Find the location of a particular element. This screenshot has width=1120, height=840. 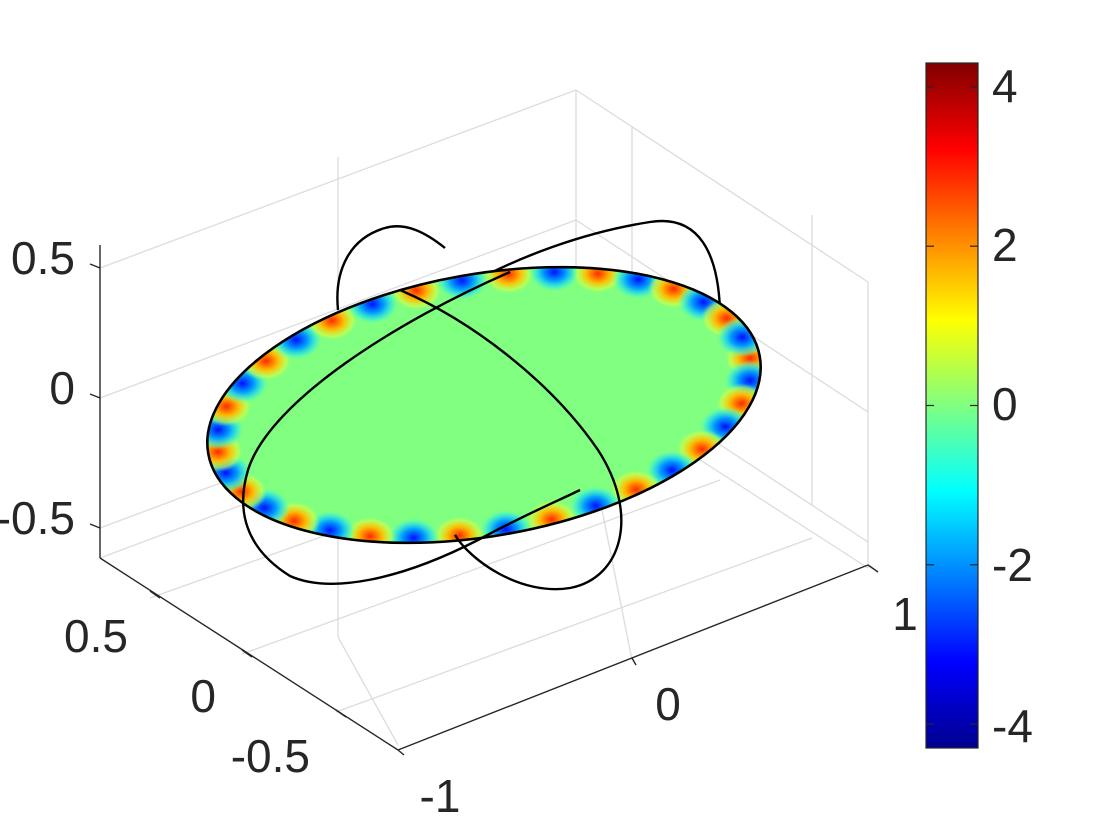

curve-yz-front is located at coordinates (411, 427).